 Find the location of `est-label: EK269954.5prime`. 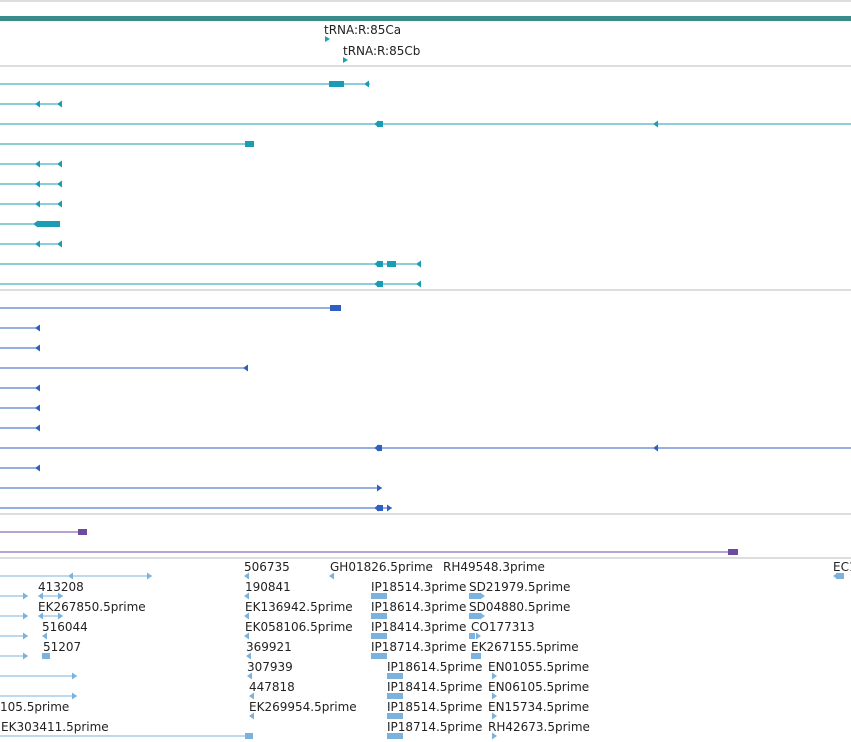

est-label: EK269954.5prime is located at coordinates (303, 707).